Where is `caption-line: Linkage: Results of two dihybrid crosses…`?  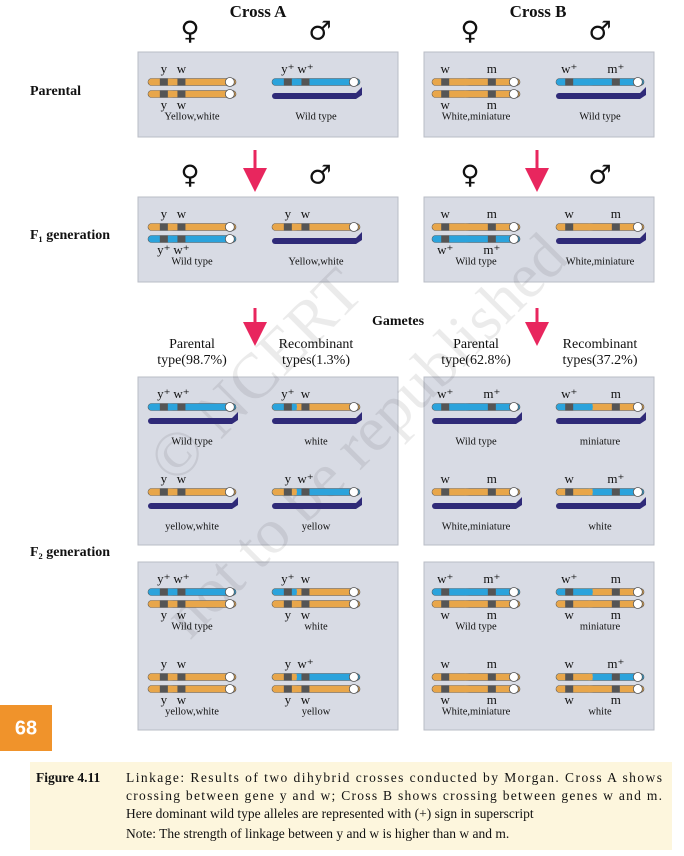
caption-line: Linkage: Results of two dihybrid crosses… is located at coordinates (394, 777).